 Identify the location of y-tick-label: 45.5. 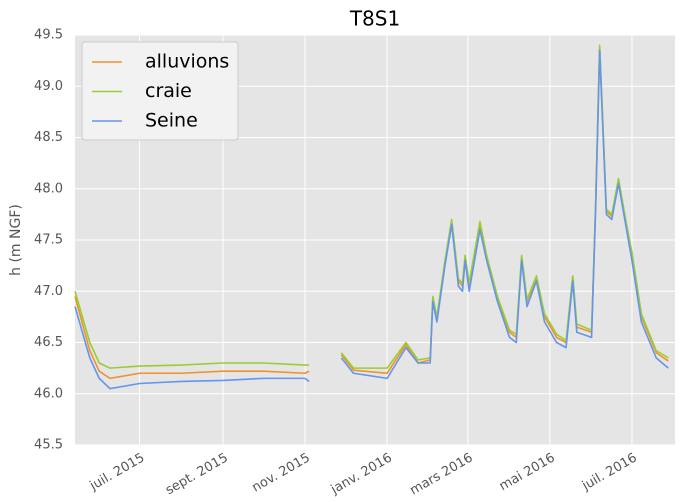
(48, 445).